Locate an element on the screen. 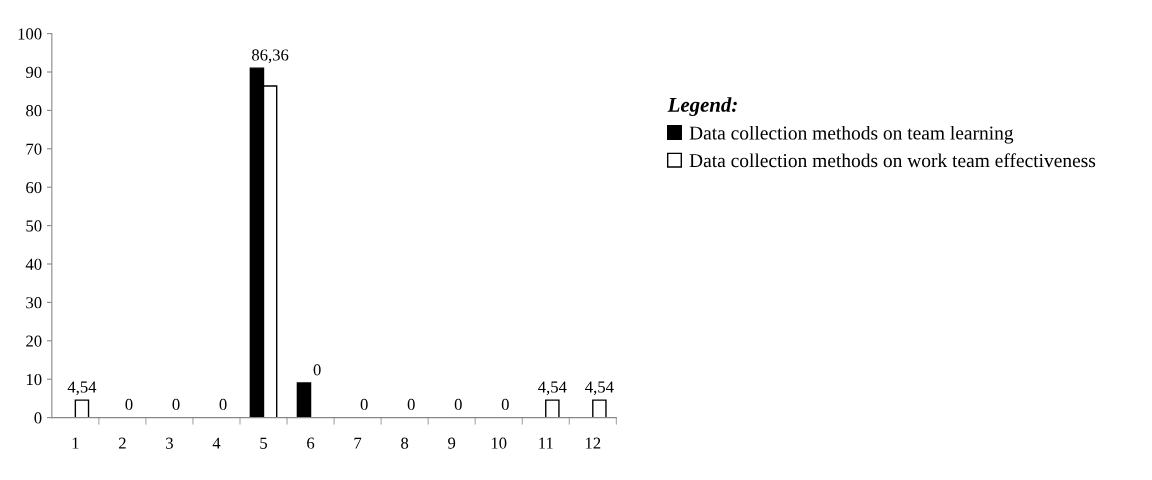 Image resolution: width=1152 pixels, height=480 pixels. legend-label: Data collection methods on team learning is located at coordinates (851, 134).